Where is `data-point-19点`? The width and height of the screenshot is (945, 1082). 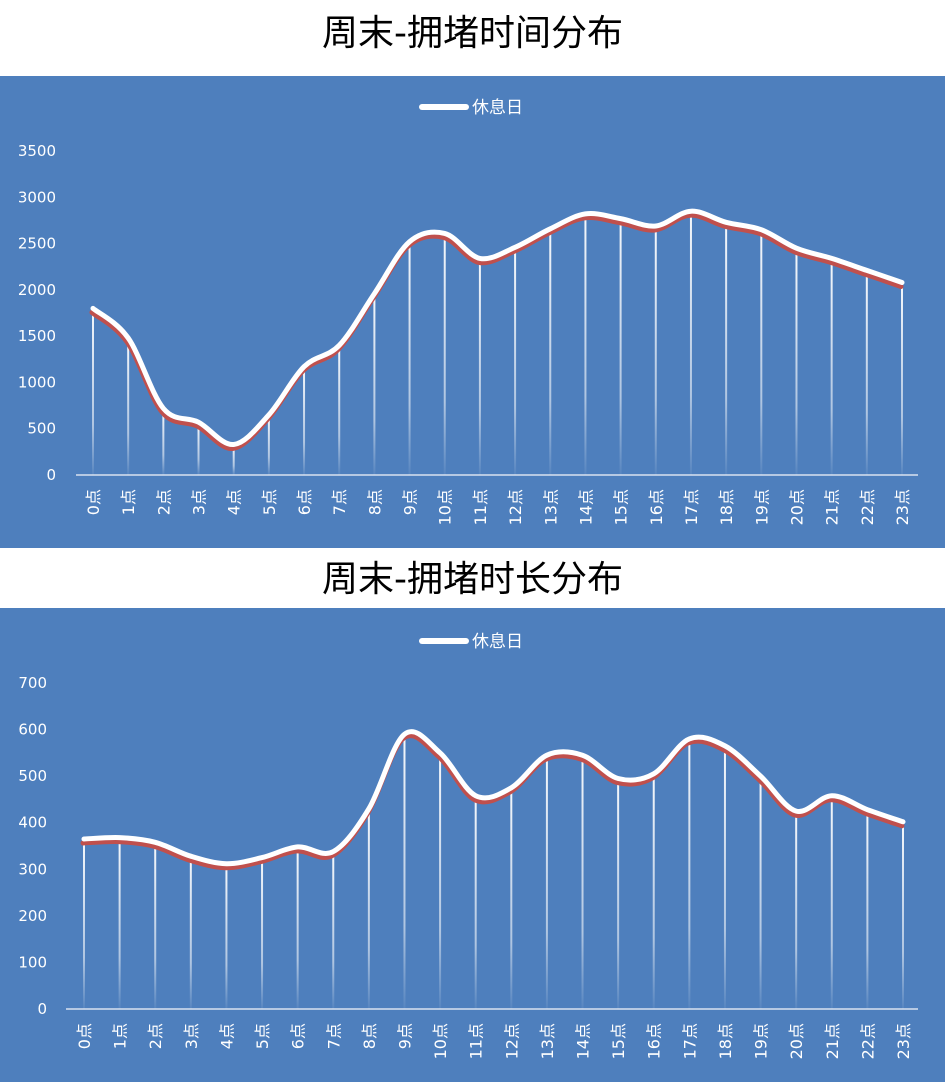 data-point-19点 is located at coordinates (761, 776).